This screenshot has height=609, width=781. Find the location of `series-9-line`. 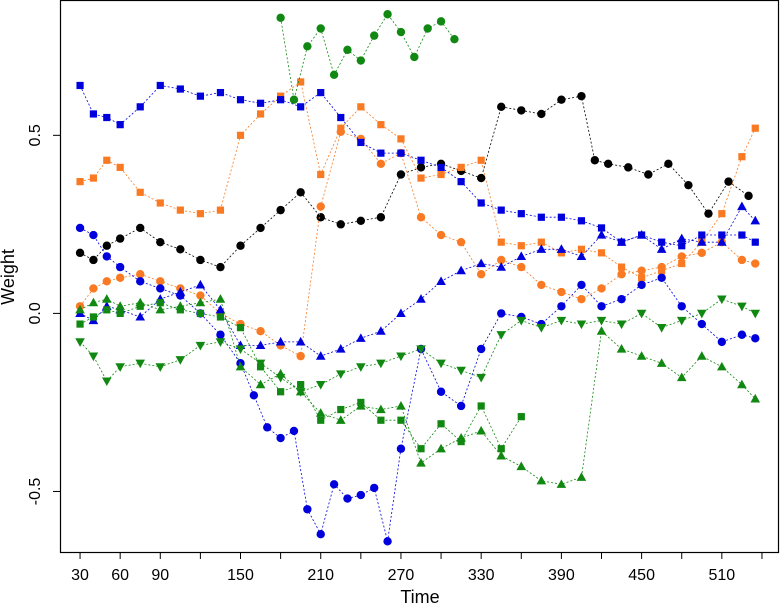

series-9-line is located at coordinates (417, 345).